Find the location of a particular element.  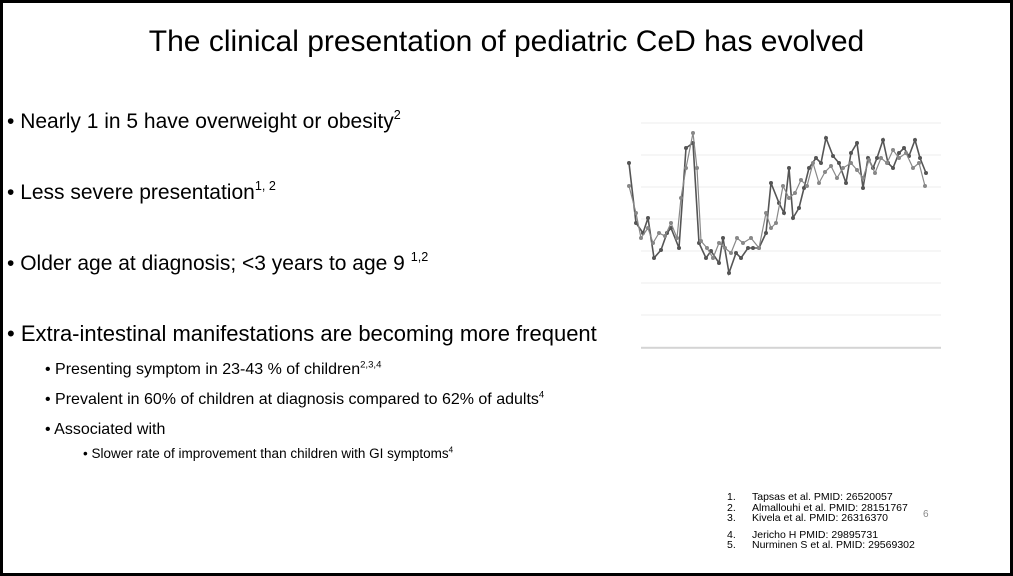

line-chart-image is located at coordinates (784, 235).